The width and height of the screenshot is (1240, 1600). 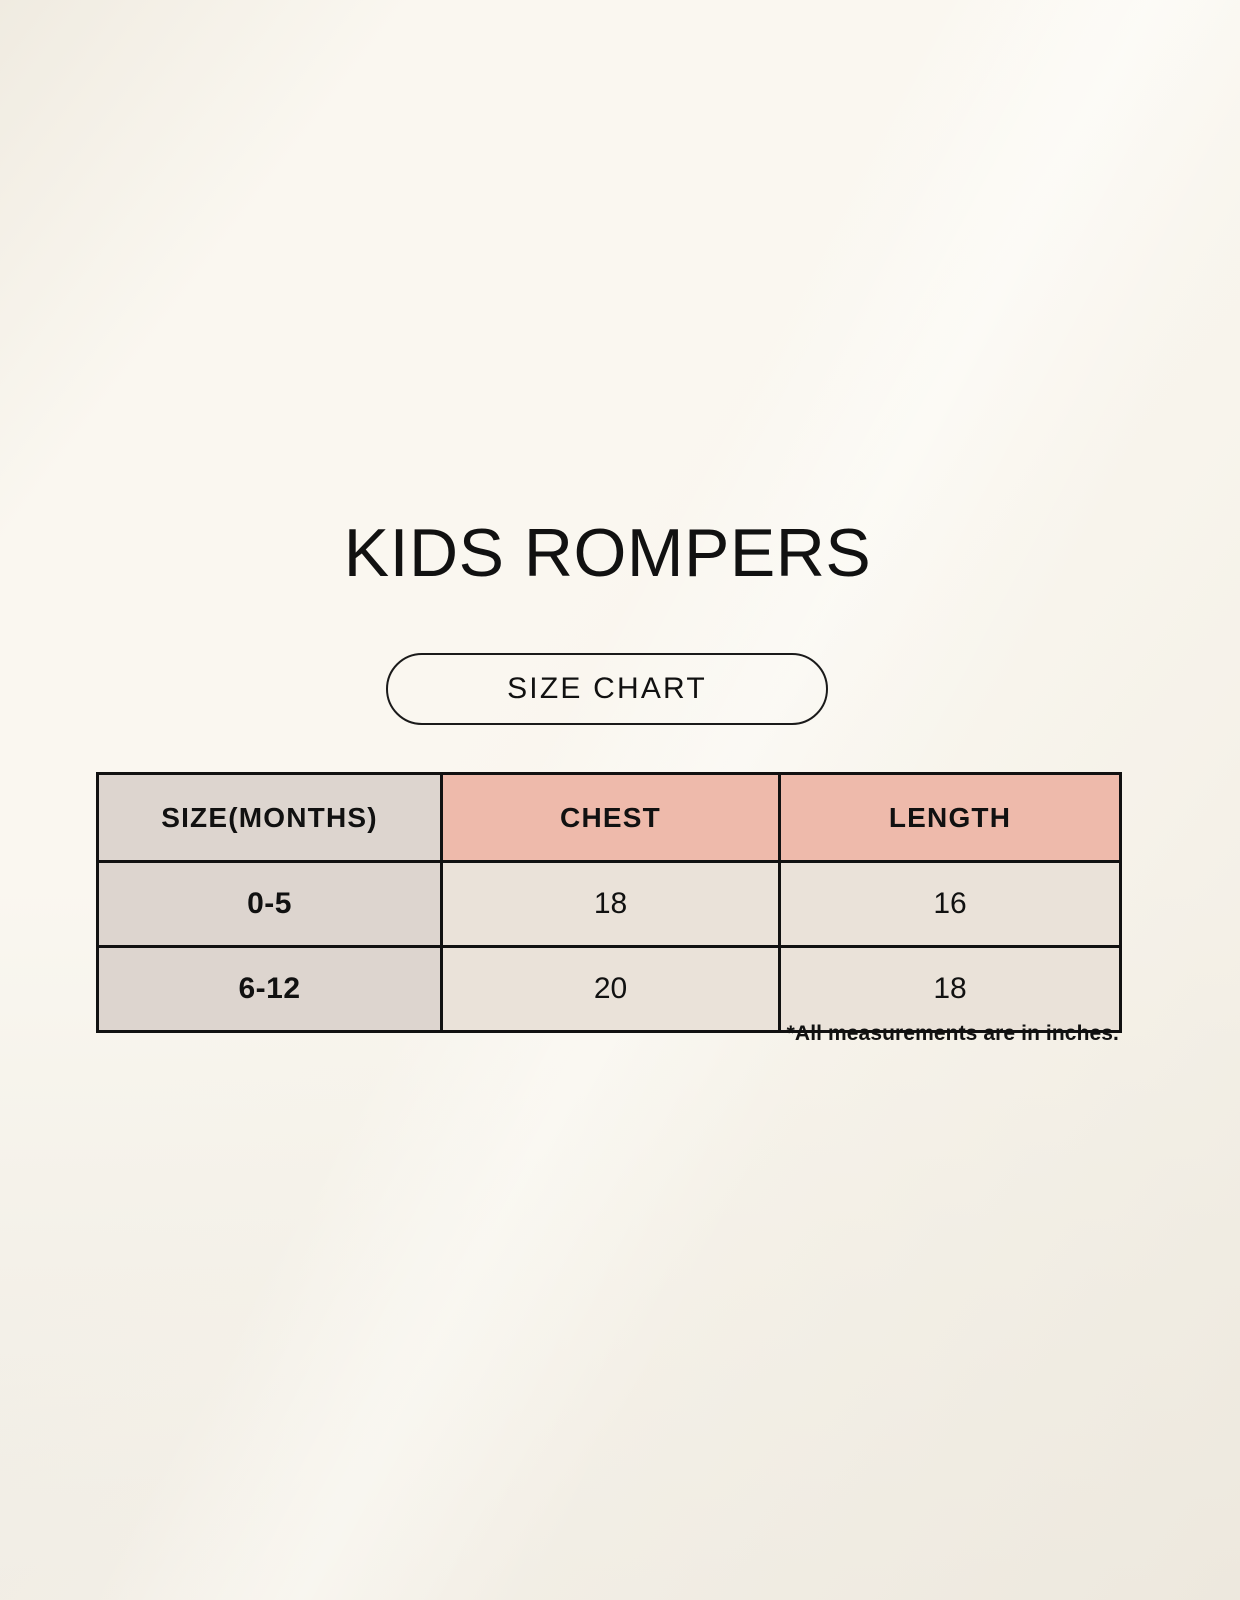 I want to click on table-body: 0-5 18 16 6-12 20 18, so click(x=609, y=946).